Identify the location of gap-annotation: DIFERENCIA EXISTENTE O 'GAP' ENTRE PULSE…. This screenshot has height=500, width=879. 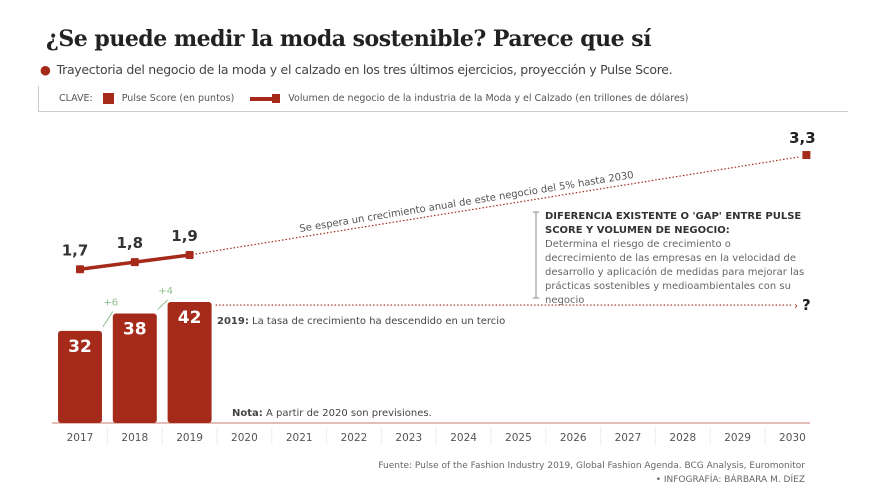
(675, 258).